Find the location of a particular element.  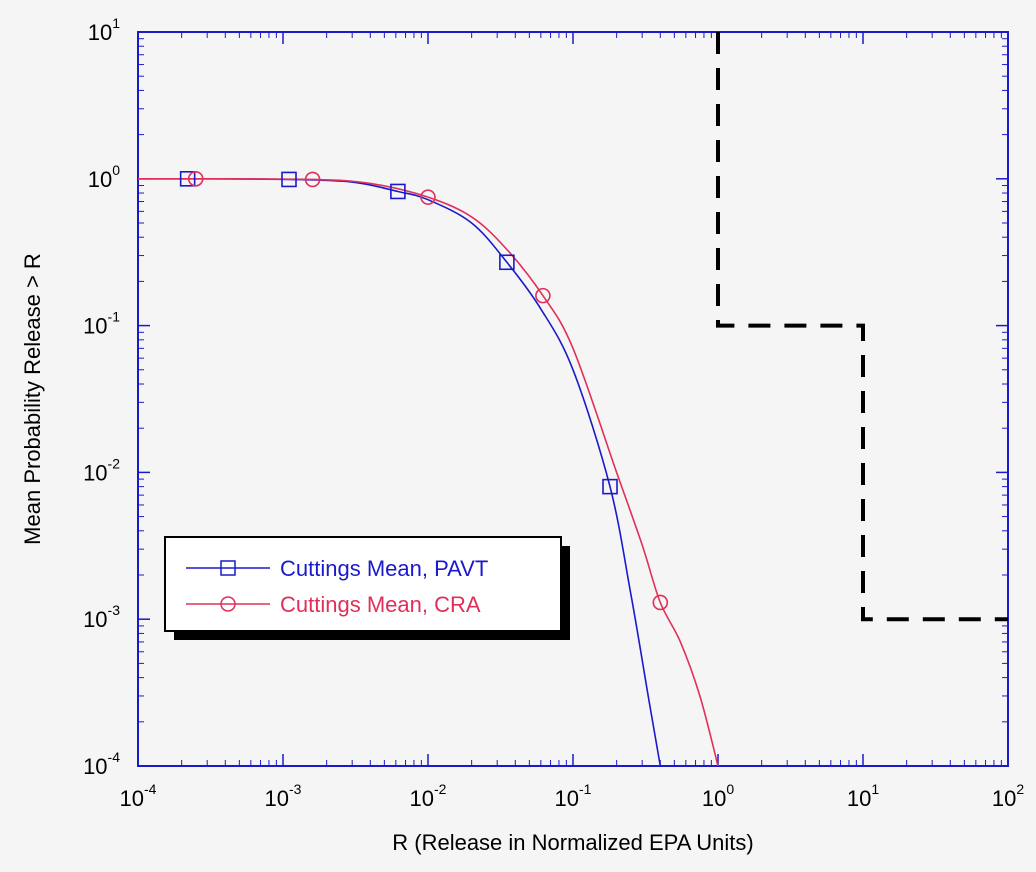

legend-marker-pavt is located at coordinates (228, 568).